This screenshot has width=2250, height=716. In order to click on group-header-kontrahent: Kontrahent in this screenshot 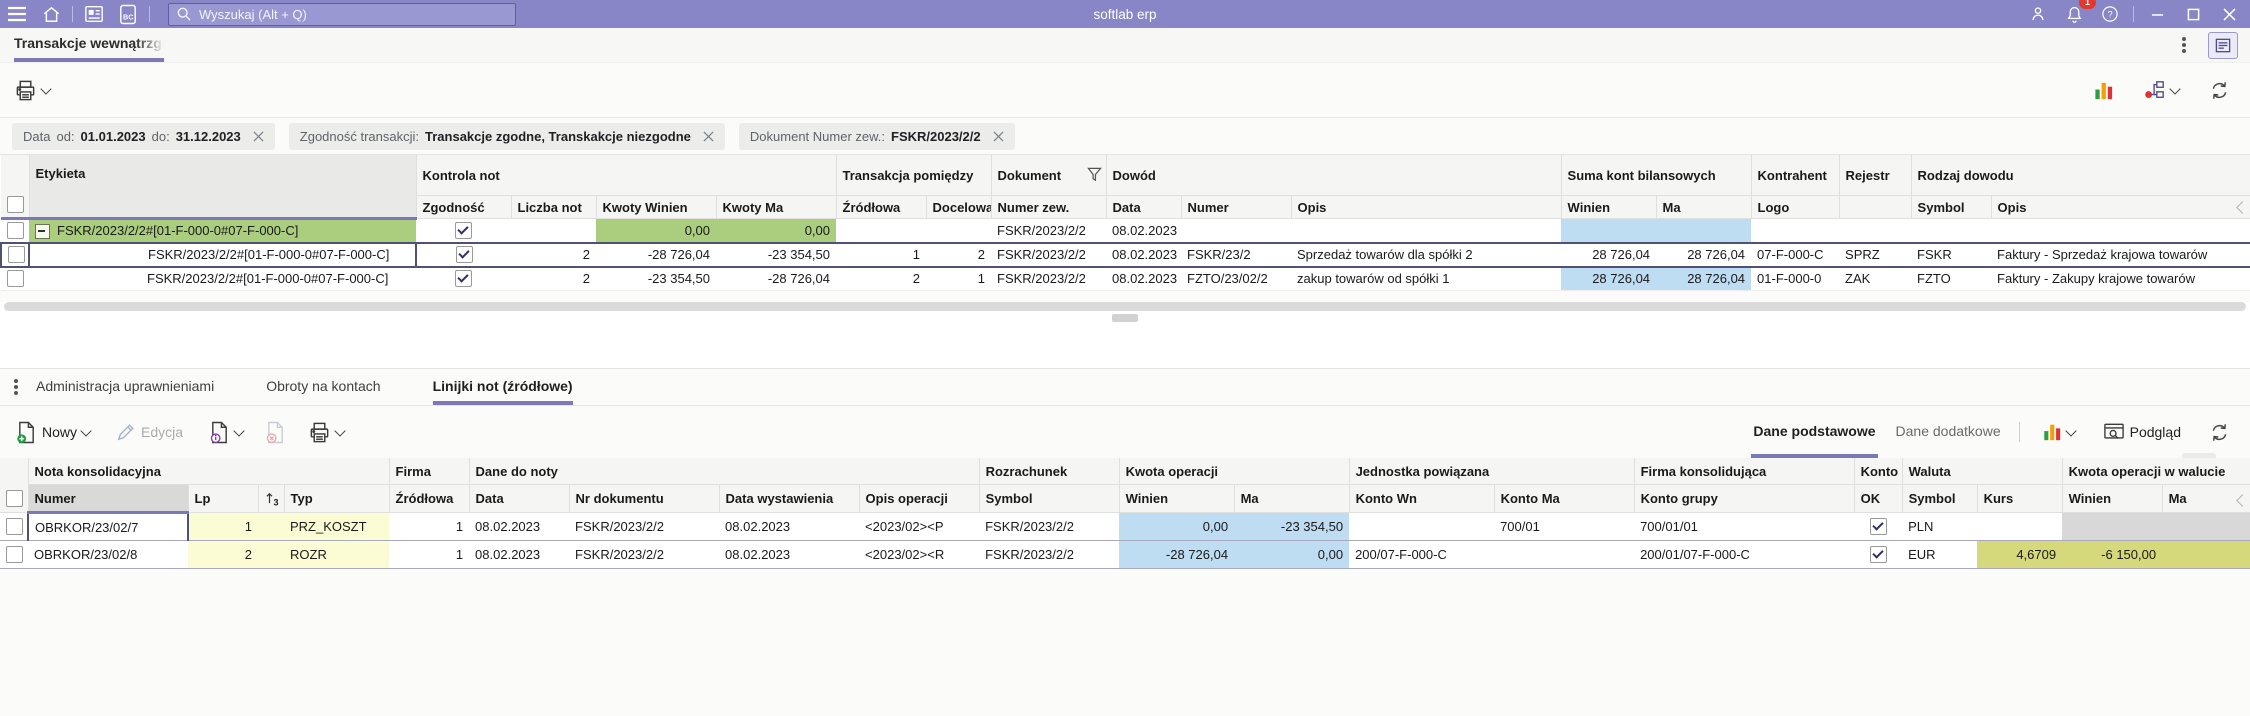, I will do `click(1795, 175)`.